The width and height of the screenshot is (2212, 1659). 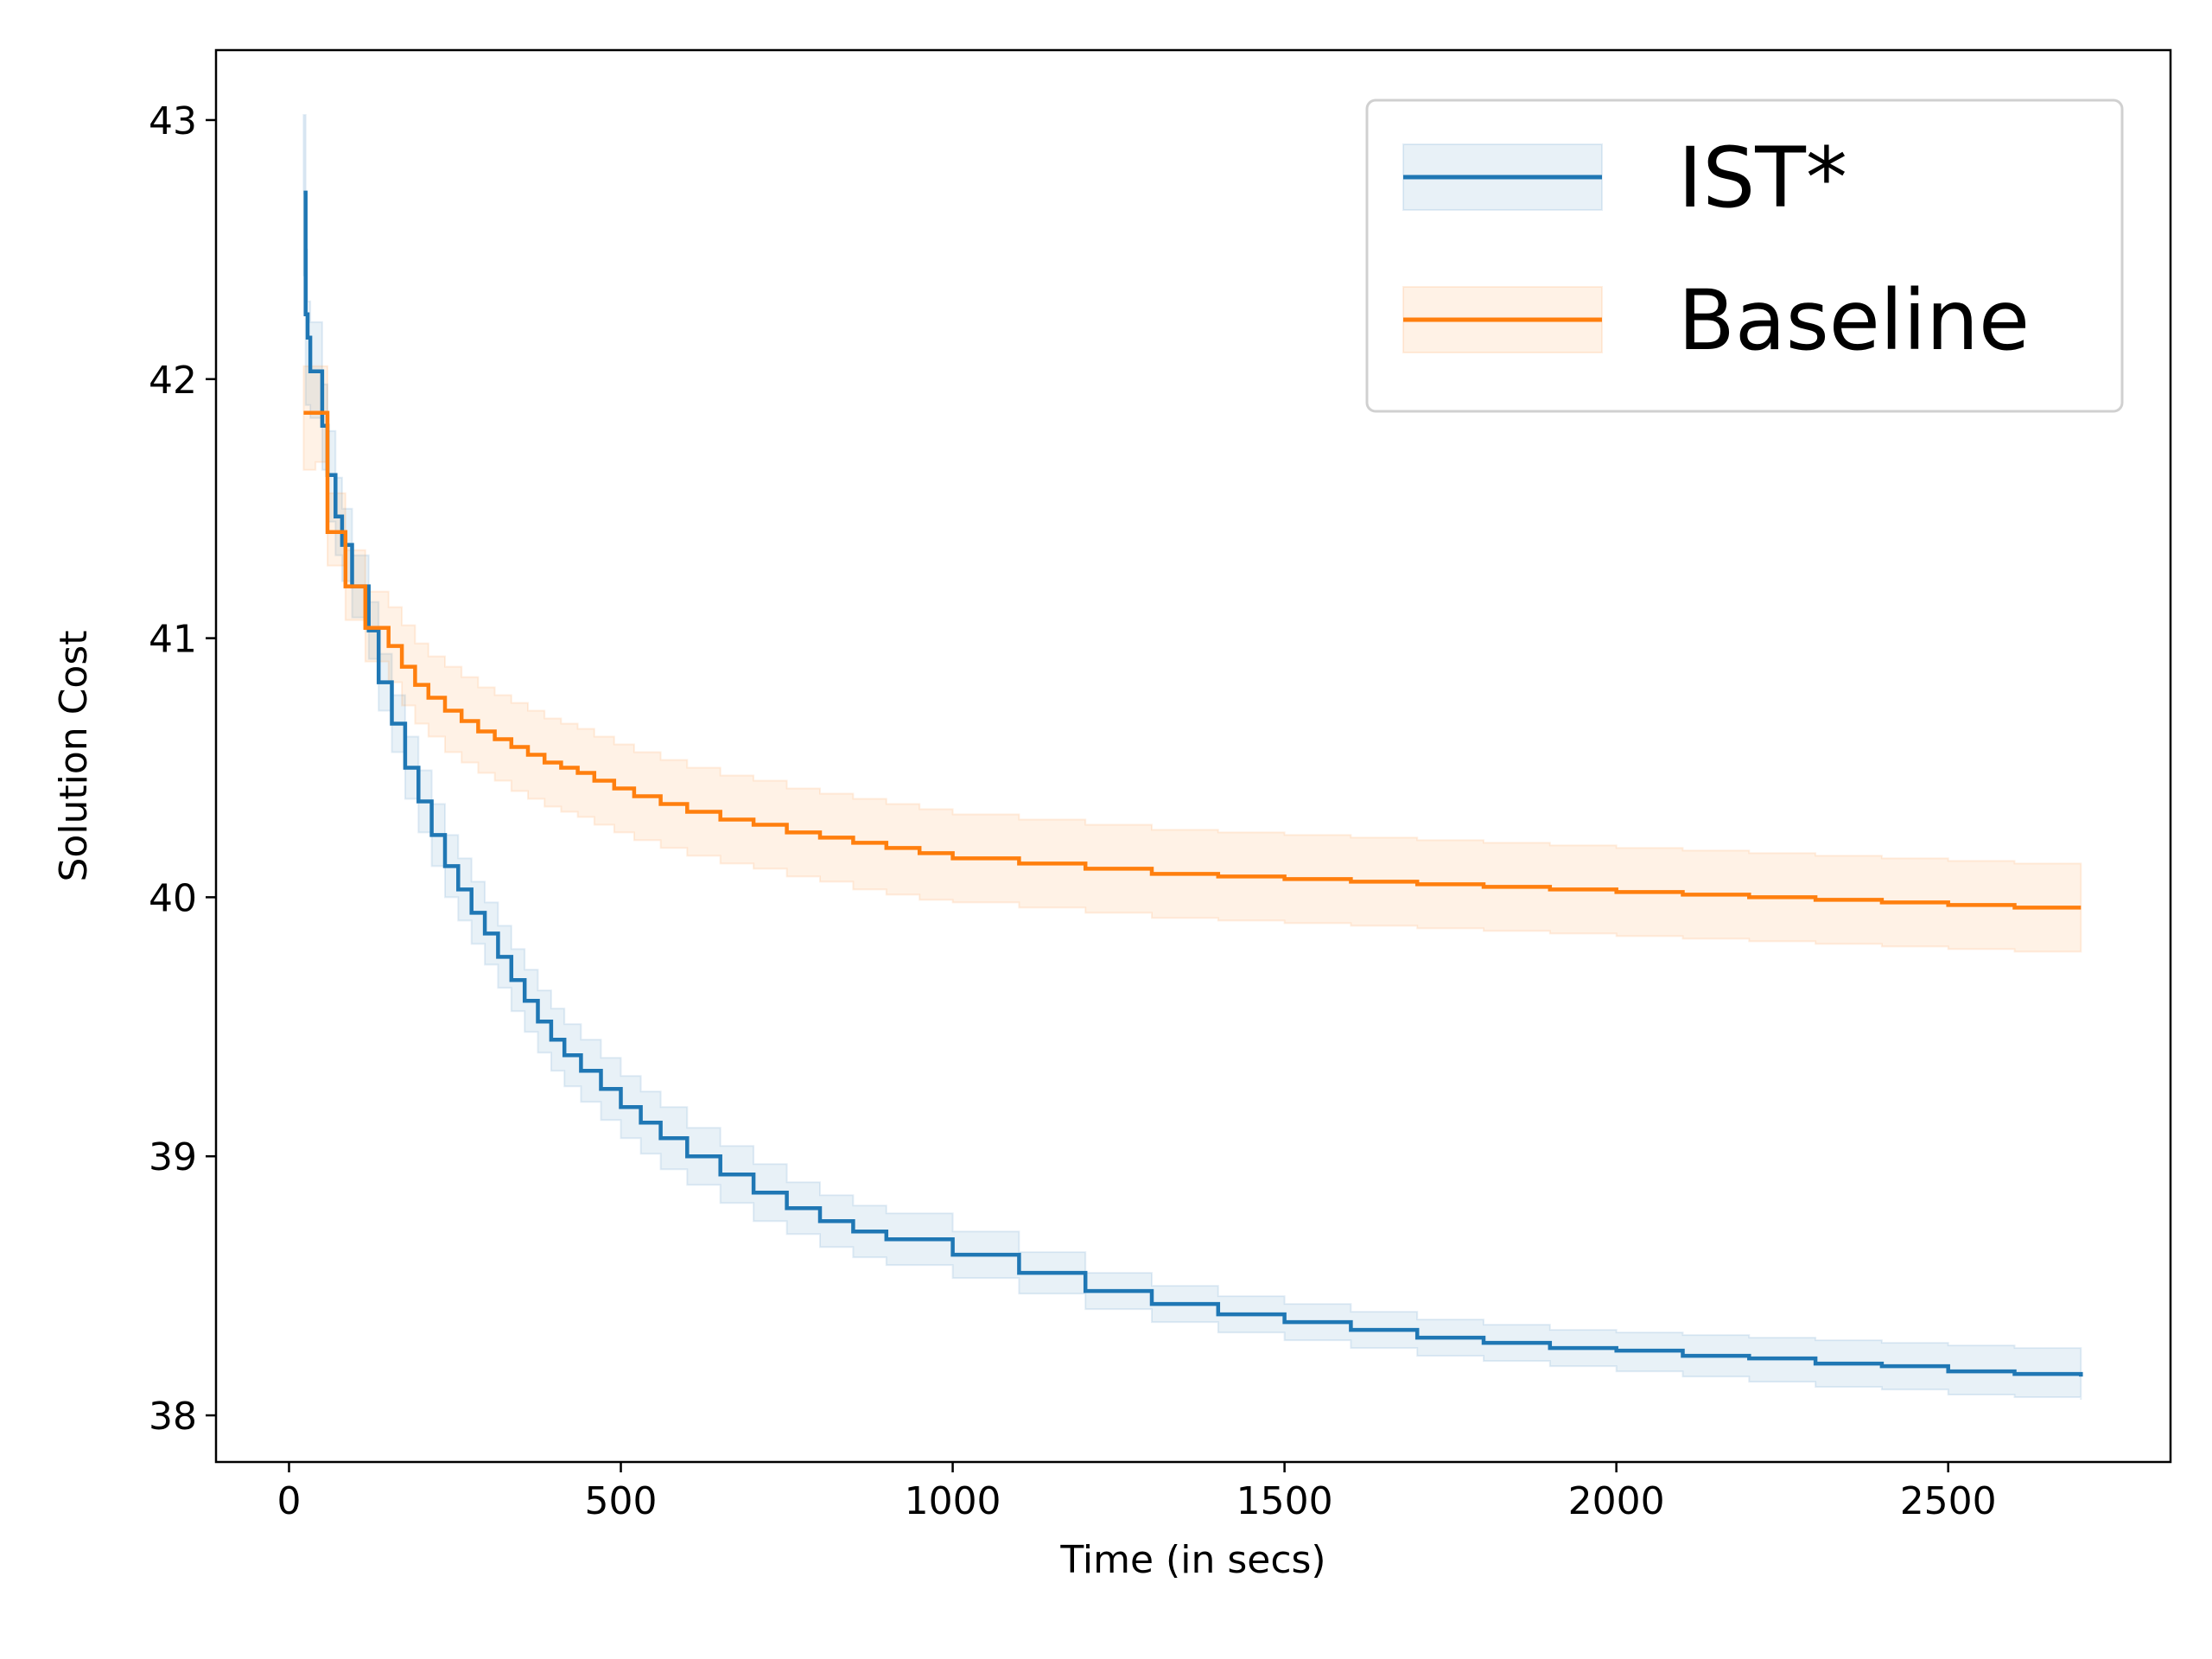 What do you see at coordinates (1616, 1501) in the screenshot?
I see `x-tick-label: 2000` at bounding box center [1616, 1501].